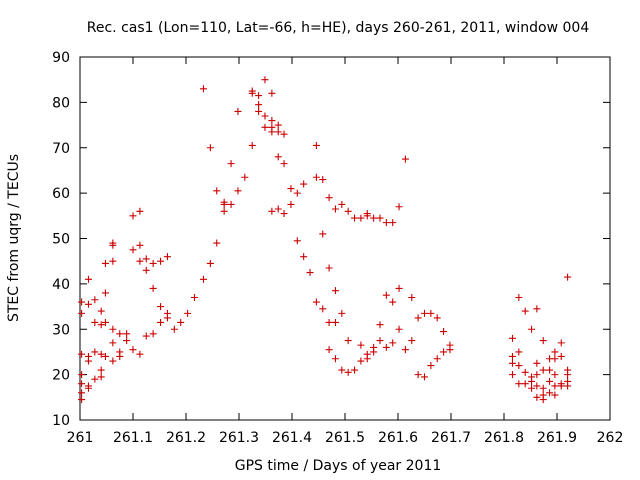 This screenshot has height=480, width=640. Describe the element at coordinates (61, 330) in the screenshot. I see `y-tick-label: 30` at that location.